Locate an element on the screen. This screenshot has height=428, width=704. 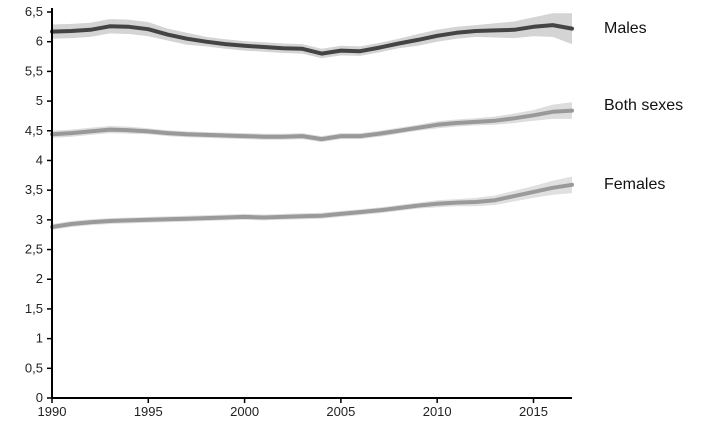
y-tick-label: 1,5 is located at coordinates (34, 308).